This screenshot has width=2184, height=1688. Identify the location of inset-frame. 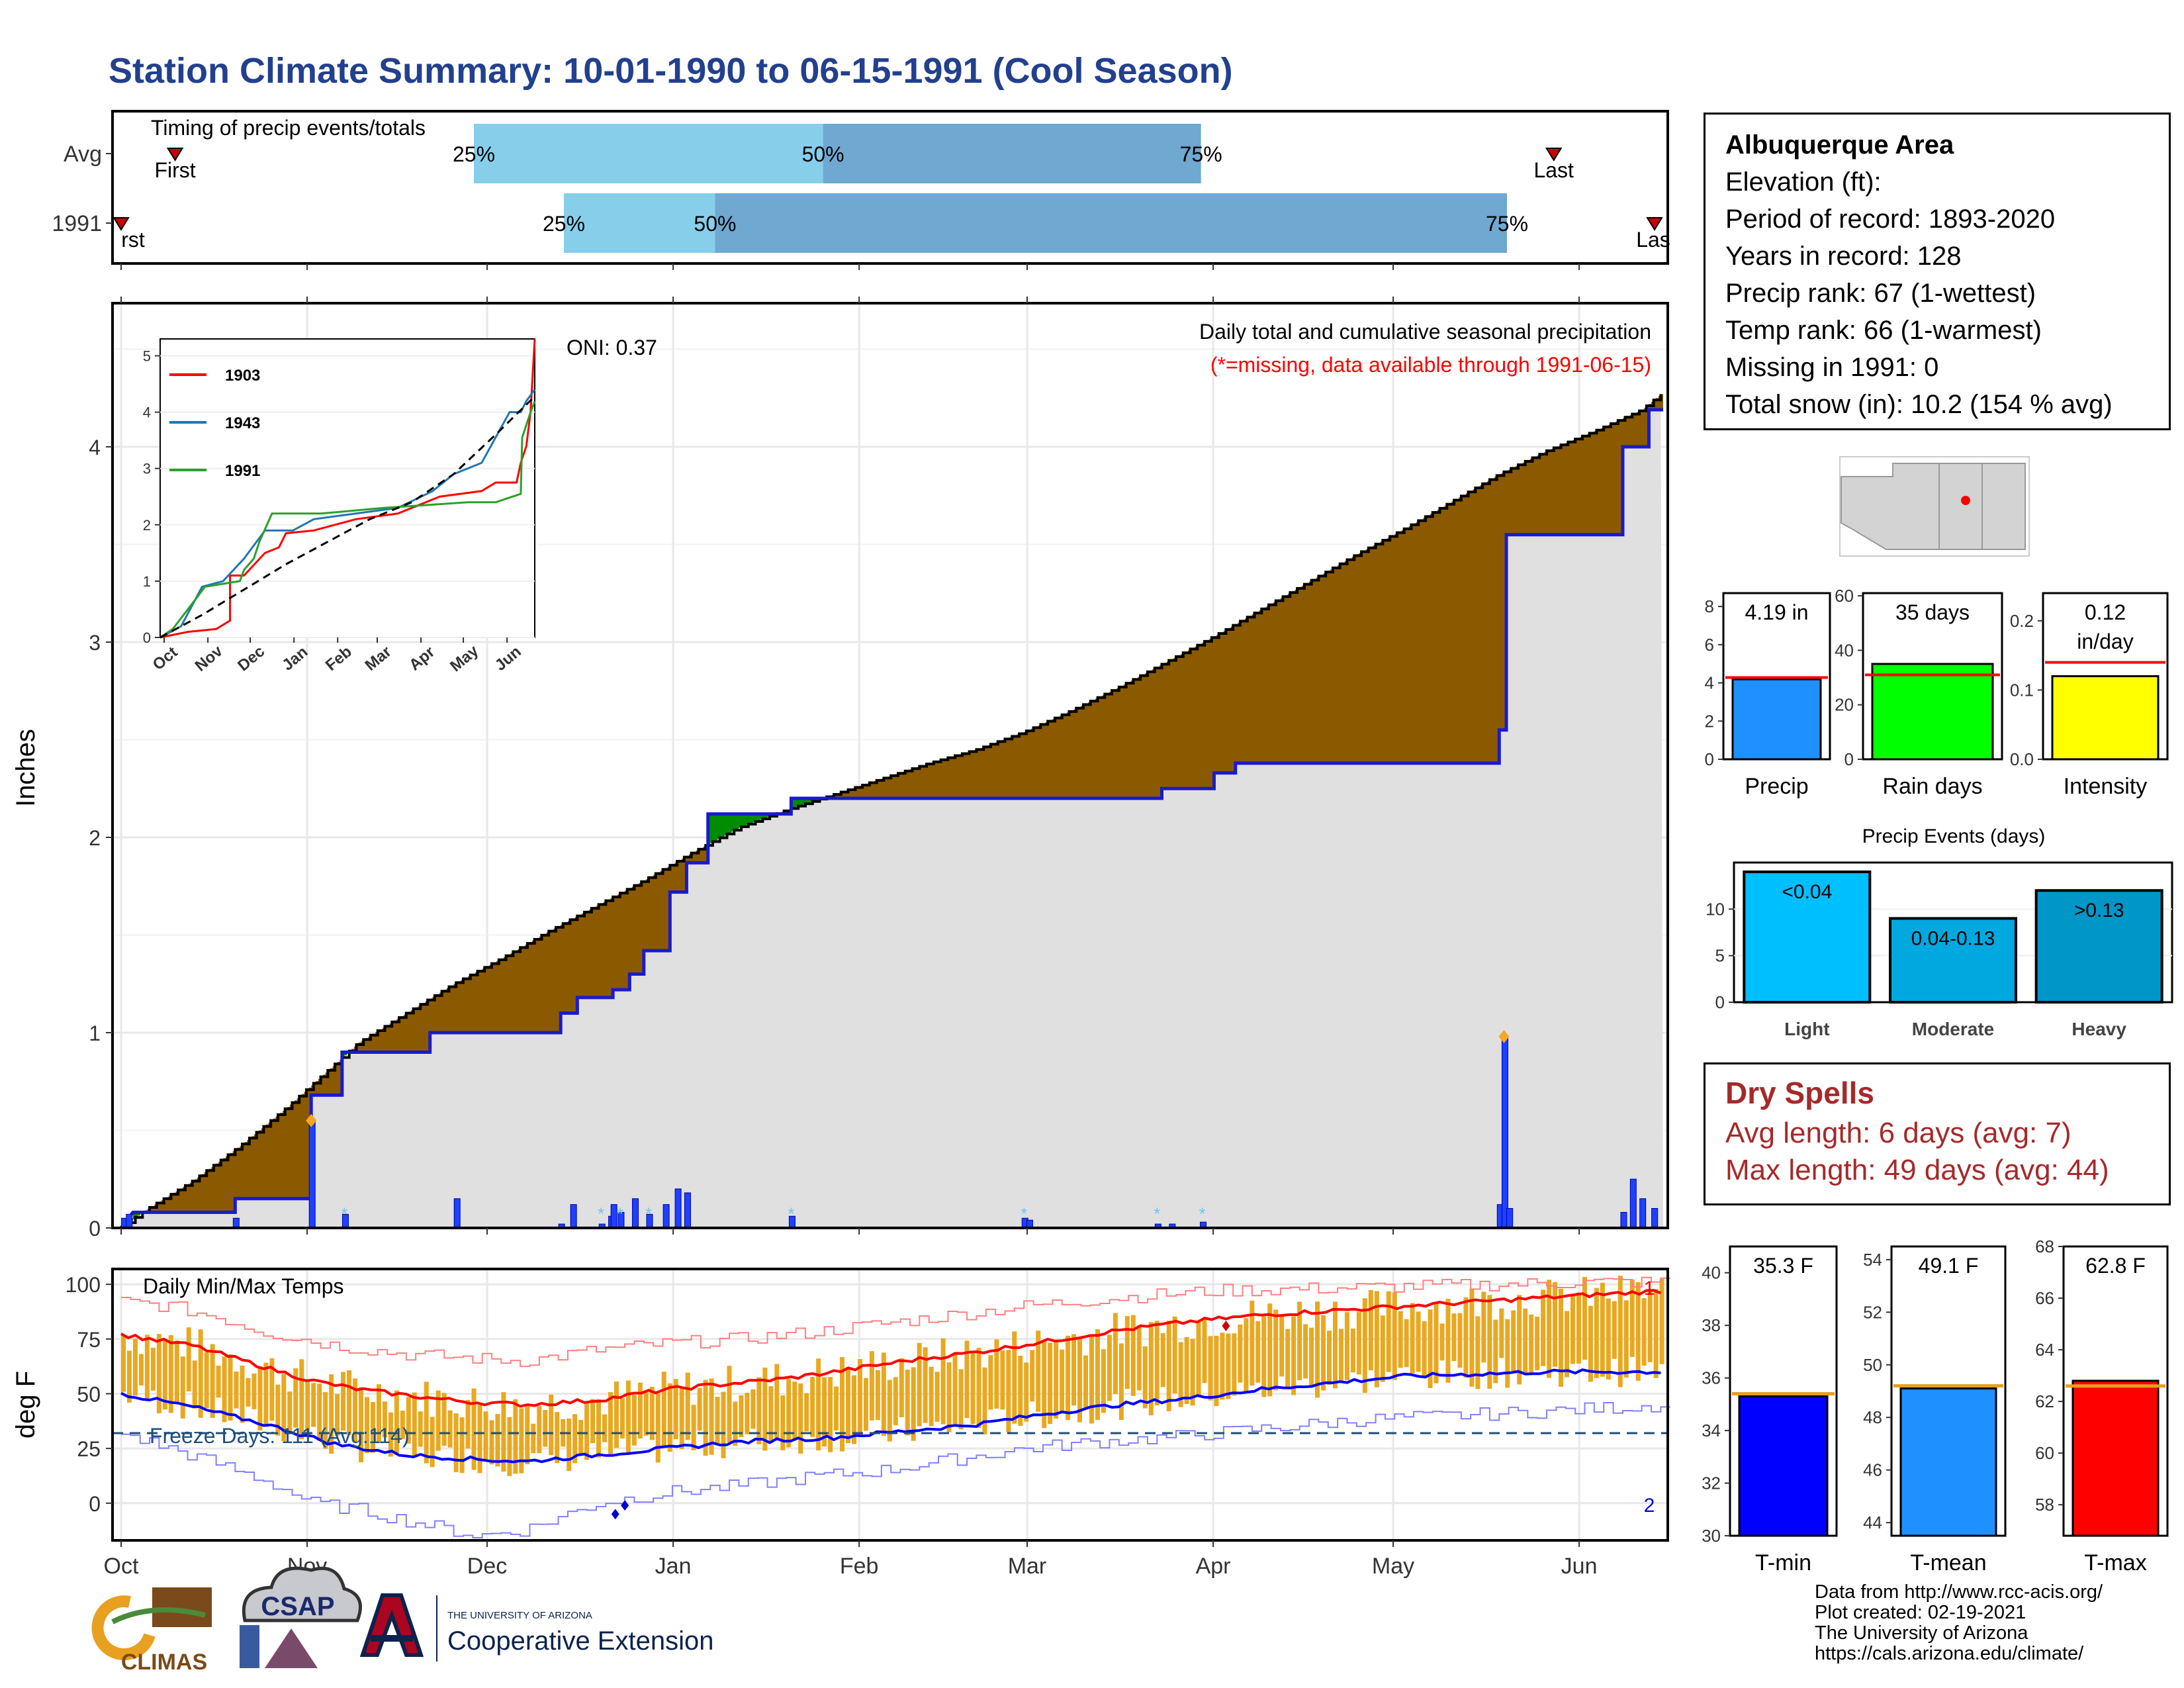
(347, 488).